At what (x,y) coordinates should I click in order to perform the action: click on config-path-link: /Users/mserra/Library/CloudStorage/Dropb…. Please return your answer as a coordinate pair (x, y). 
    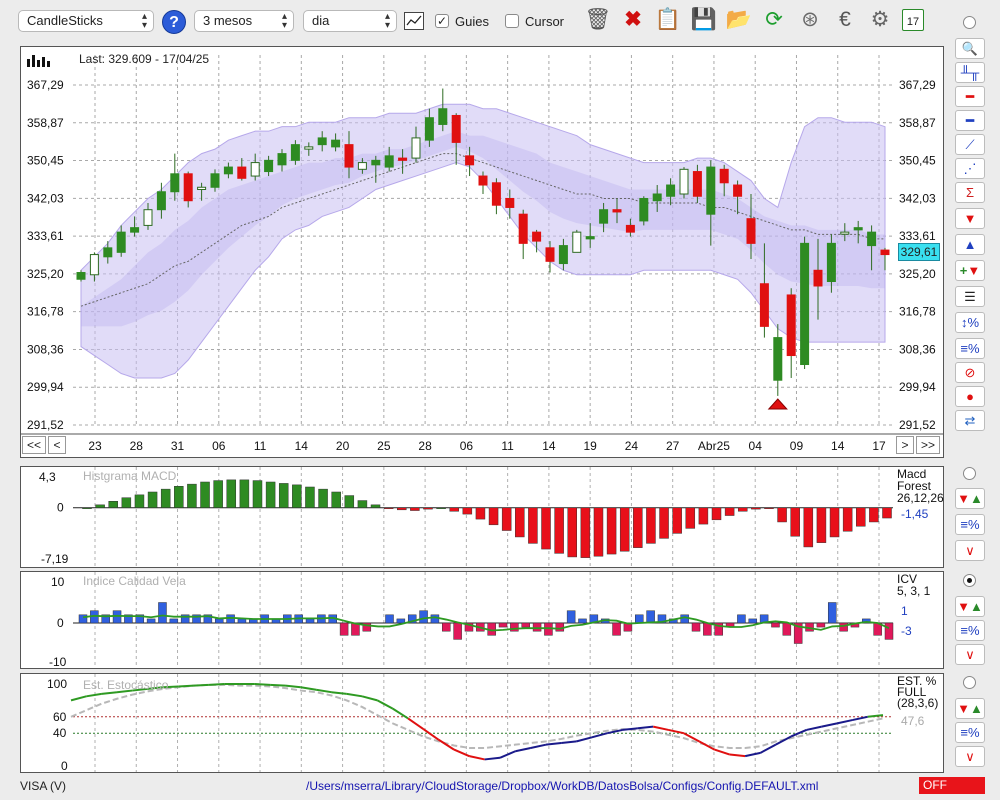
    Looking at the image, I should click on (562, 786).